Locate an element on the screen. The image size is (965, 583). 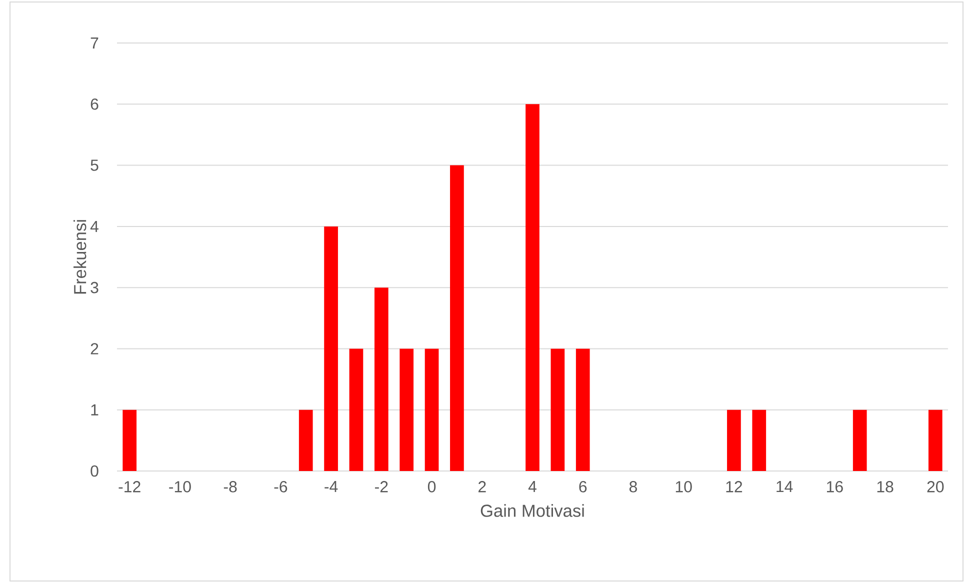
y-tick-label: 5 is located at coordinates (94, 165).